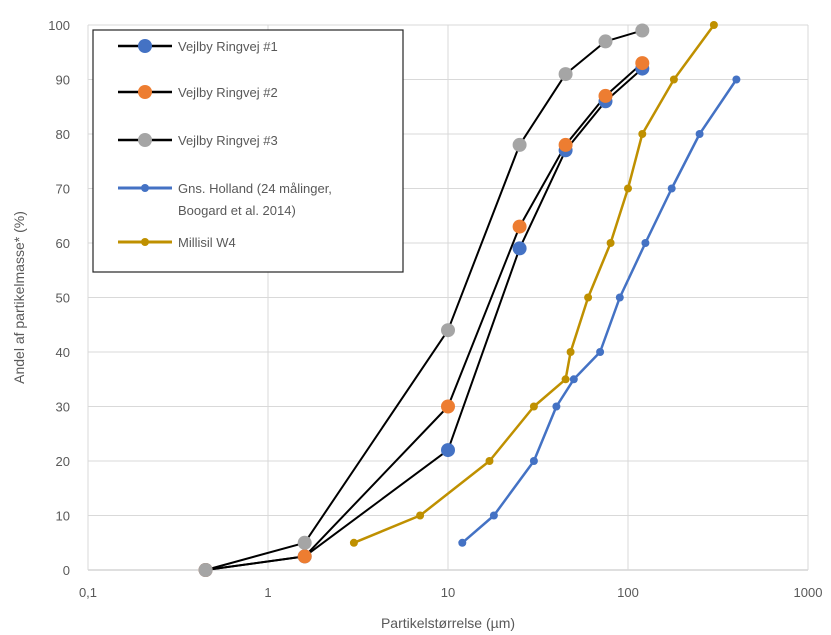 Image resolution: width=831 pixels, height=635 pixels. I want to click on x-tick-label: 0,1, so click(88, 592).